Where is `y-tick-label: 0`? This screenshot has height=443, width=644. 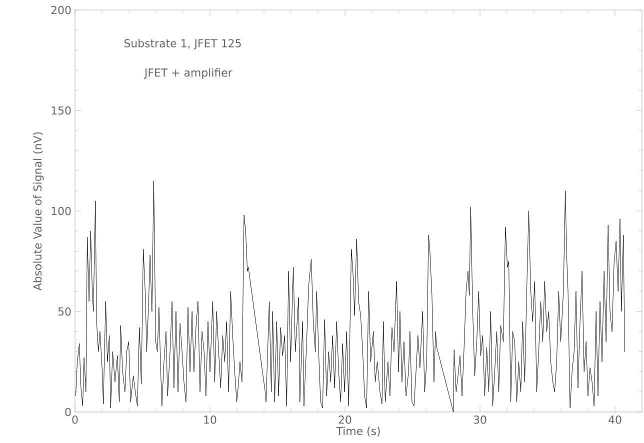
y-tick-label: 0 is located at coordinates (68, 412).